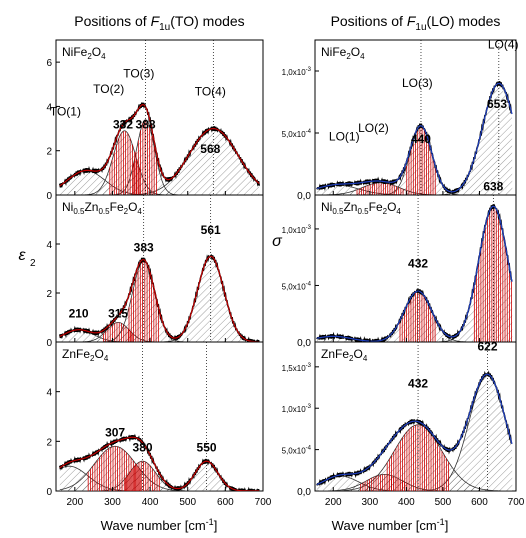  Describe the element at coordinates (143, 447) in the screenshot. I see `peak-value-label: 380` at that location.